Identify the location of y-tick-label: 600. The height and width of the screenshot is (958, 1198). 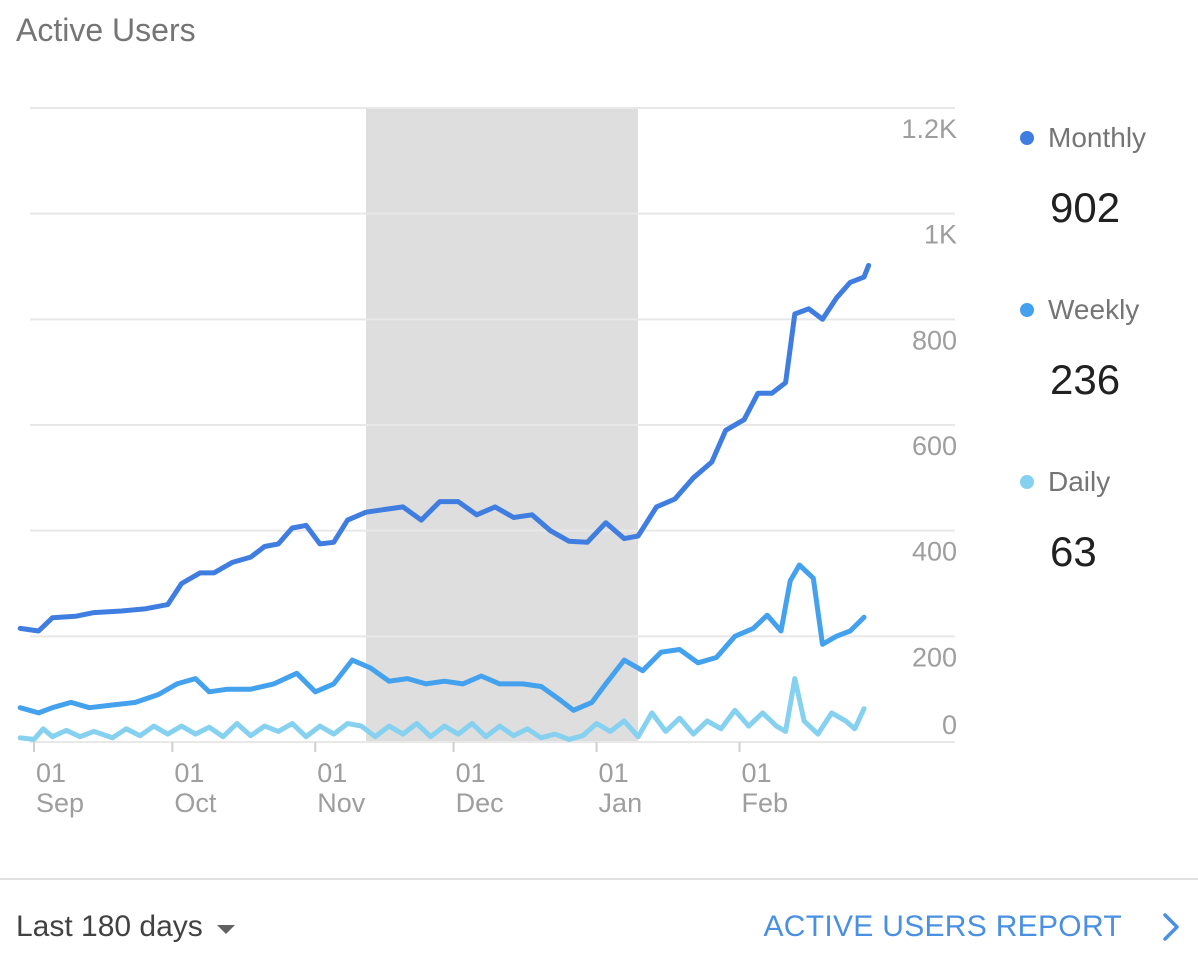
(934, 446).